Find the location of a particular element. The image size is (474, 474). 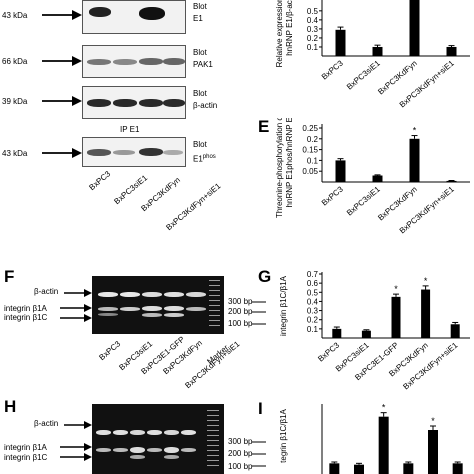

panel-letter-i: I is located at coordinates (260, 408).